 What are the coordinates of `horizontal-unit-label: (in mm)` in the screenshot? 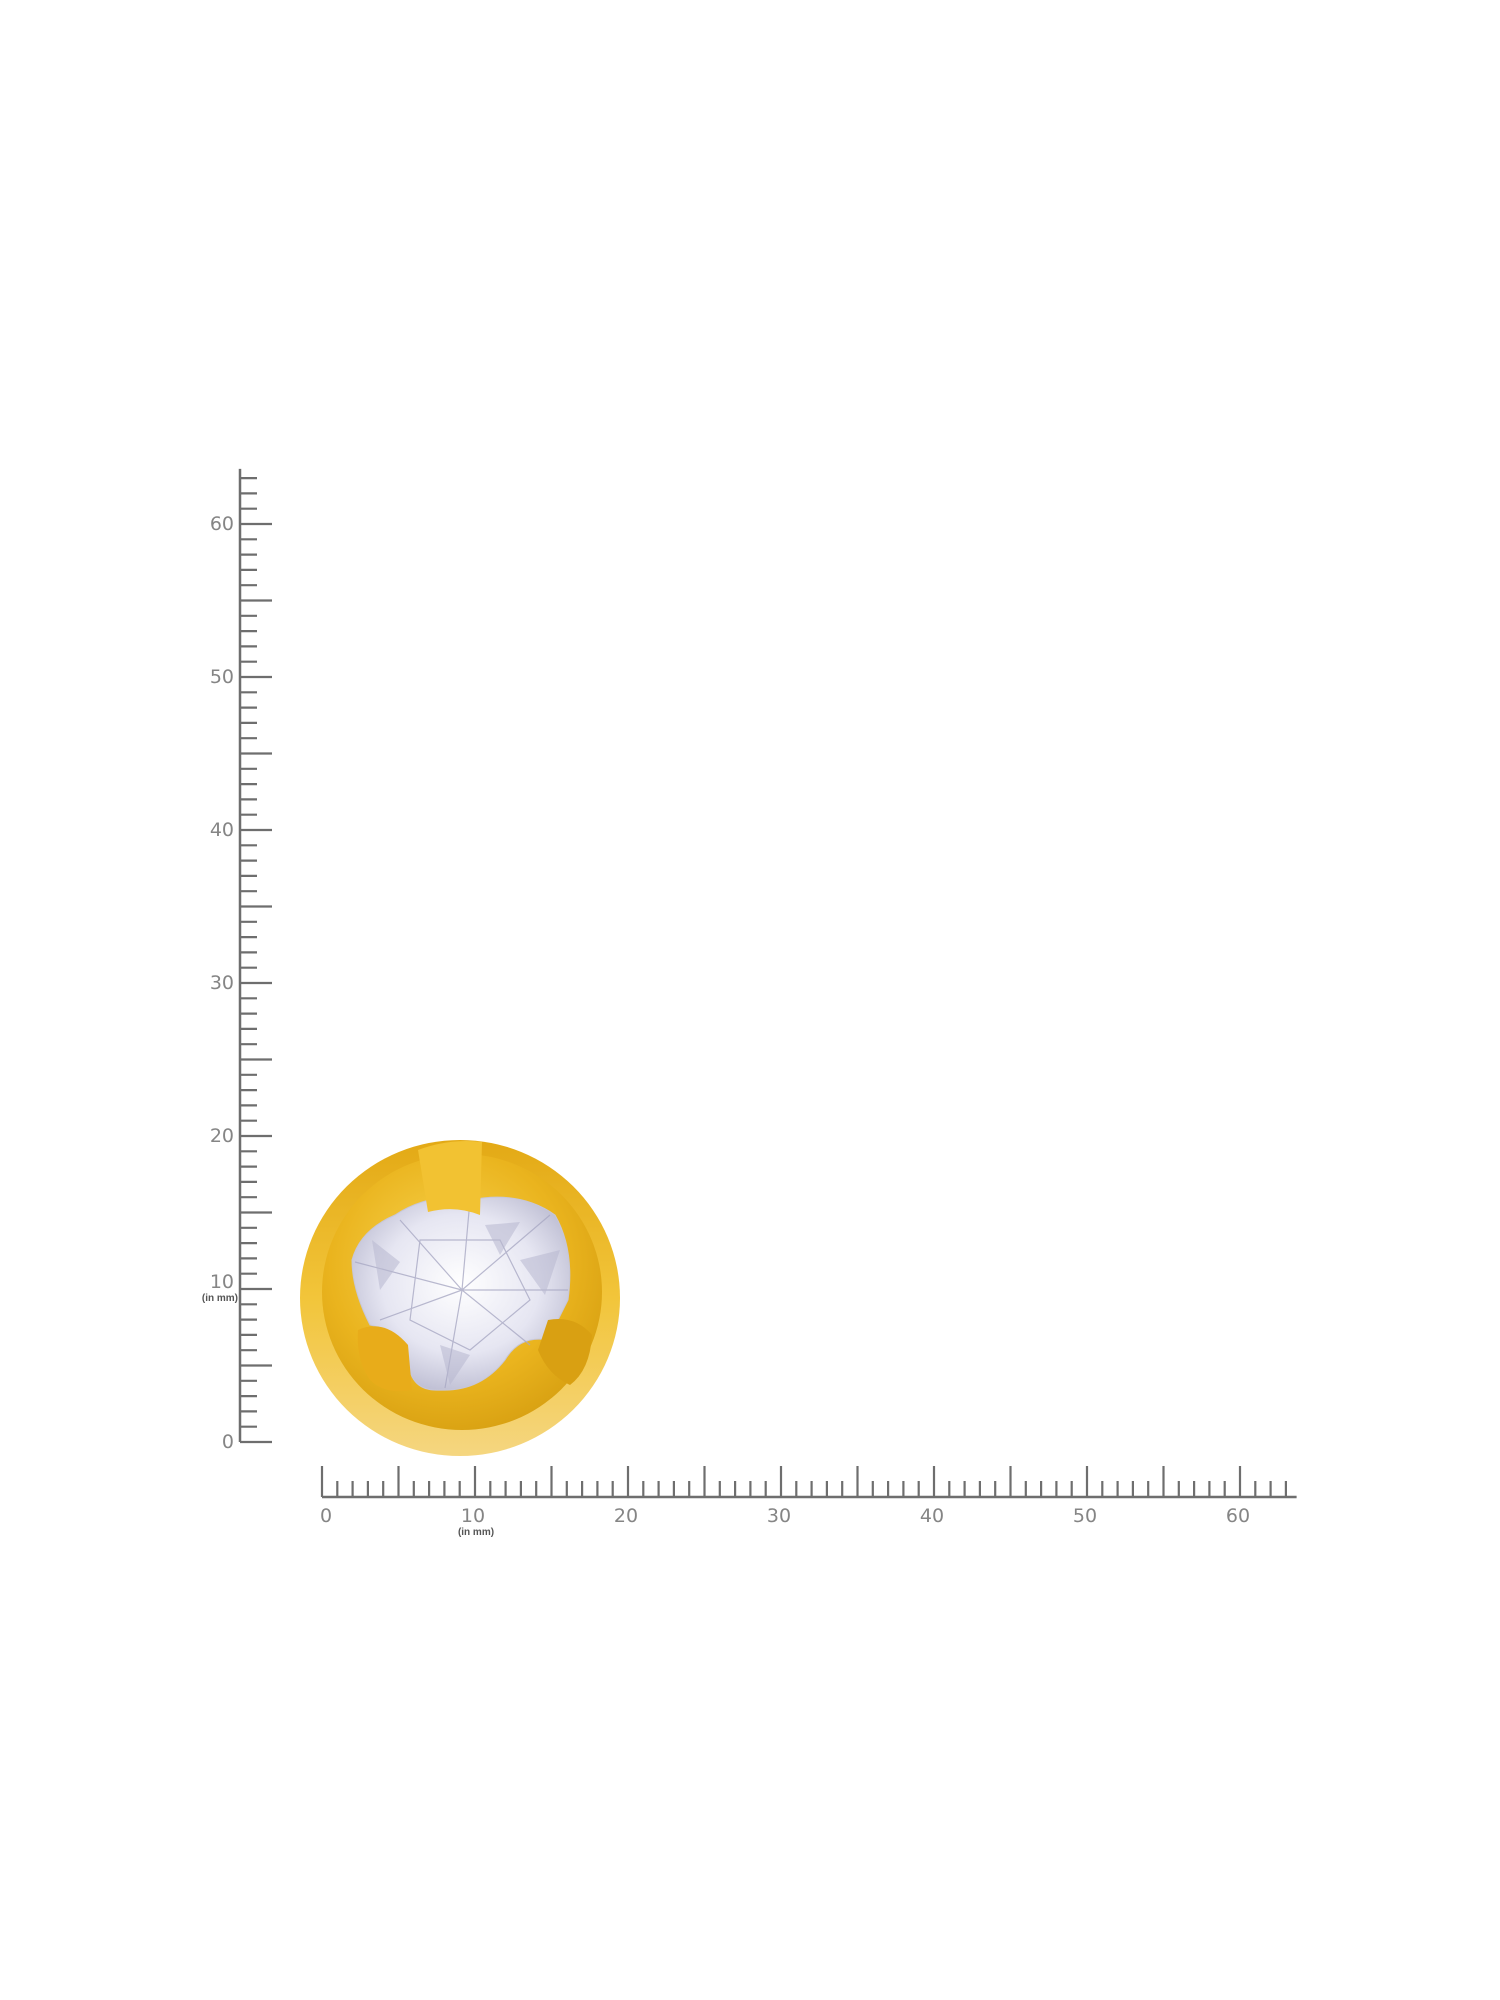 It's located at (476, 1532).